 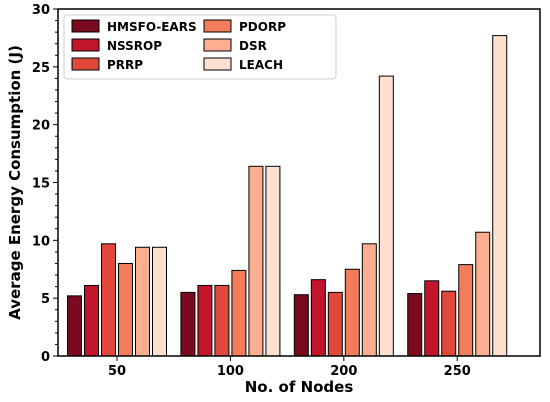 What do you see at coordinates (45, 357) in the screenshot?
I see `y-tick-label: 0` at bounding box center [45, 357].